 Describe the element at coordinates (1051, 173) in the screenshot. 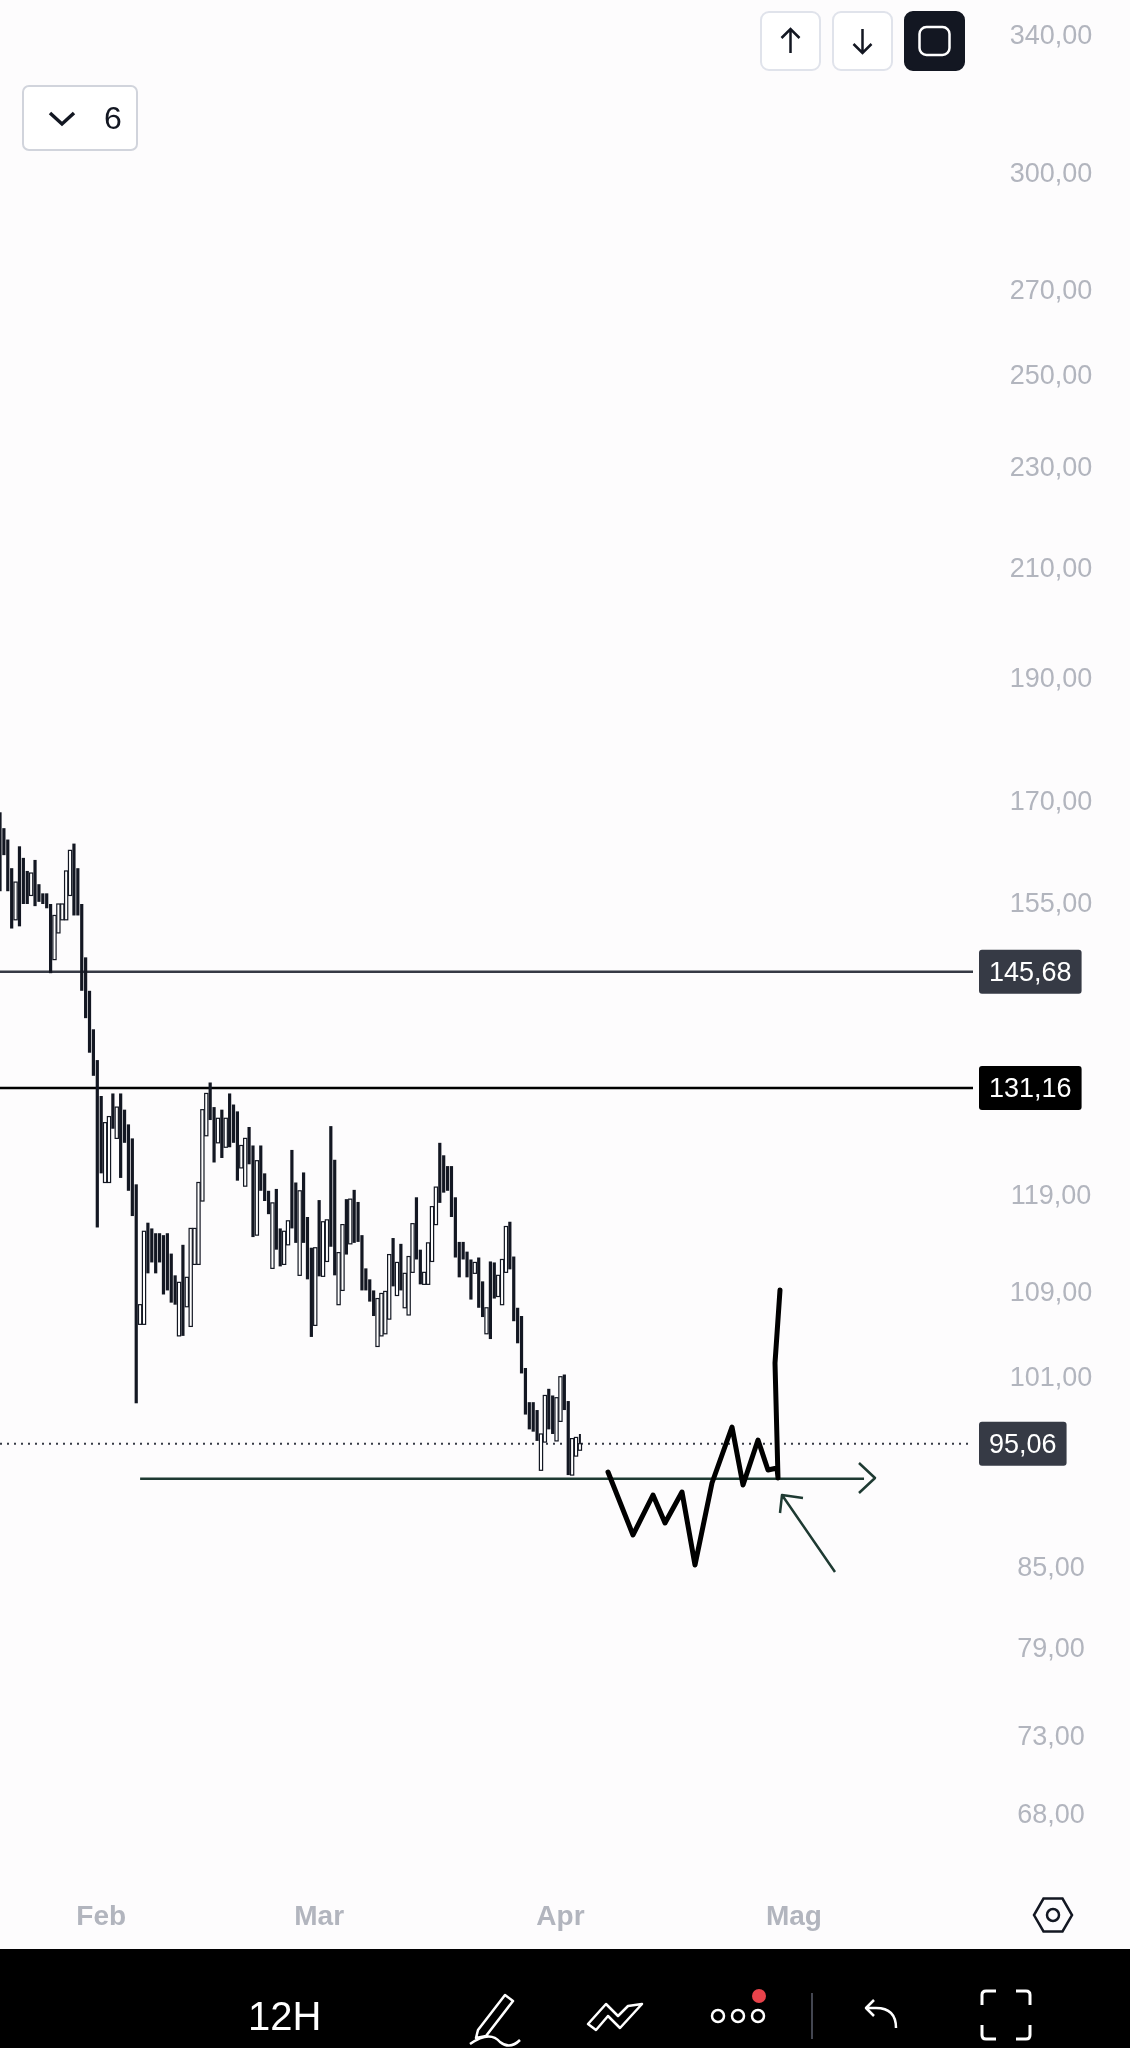

I see `y-tick-label: 300,00` at that location.